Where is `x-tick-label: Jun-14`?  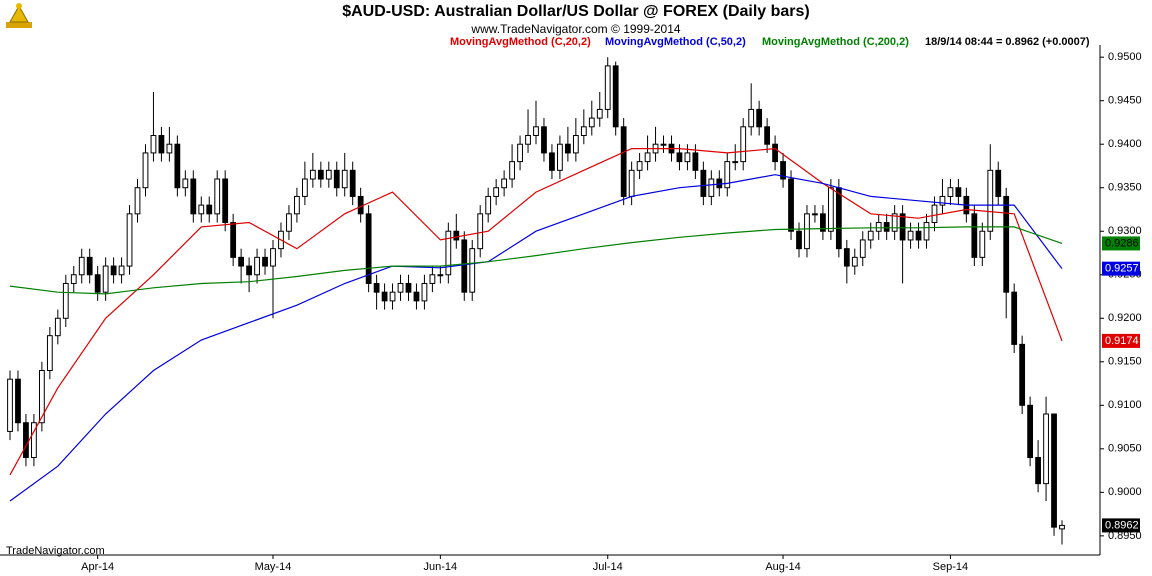 x-tick-label: Jun-14 is located at coordinates (441, 567).